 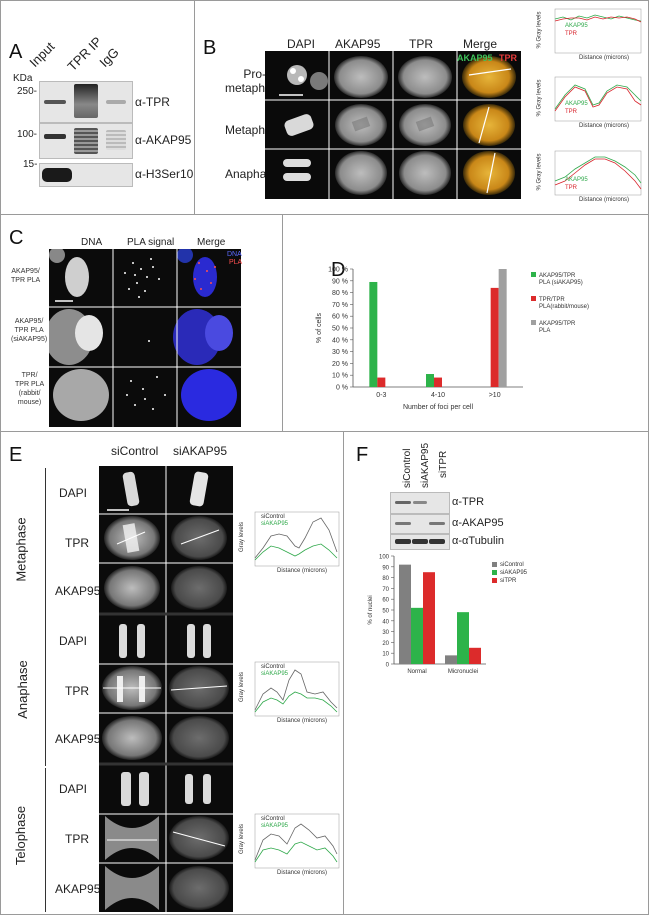 What do you see at coordinates (275, 674) in the screenshot?
I see `e-plot2-legend-siakap95: siAKAP95` at bounding box center [275, 674].